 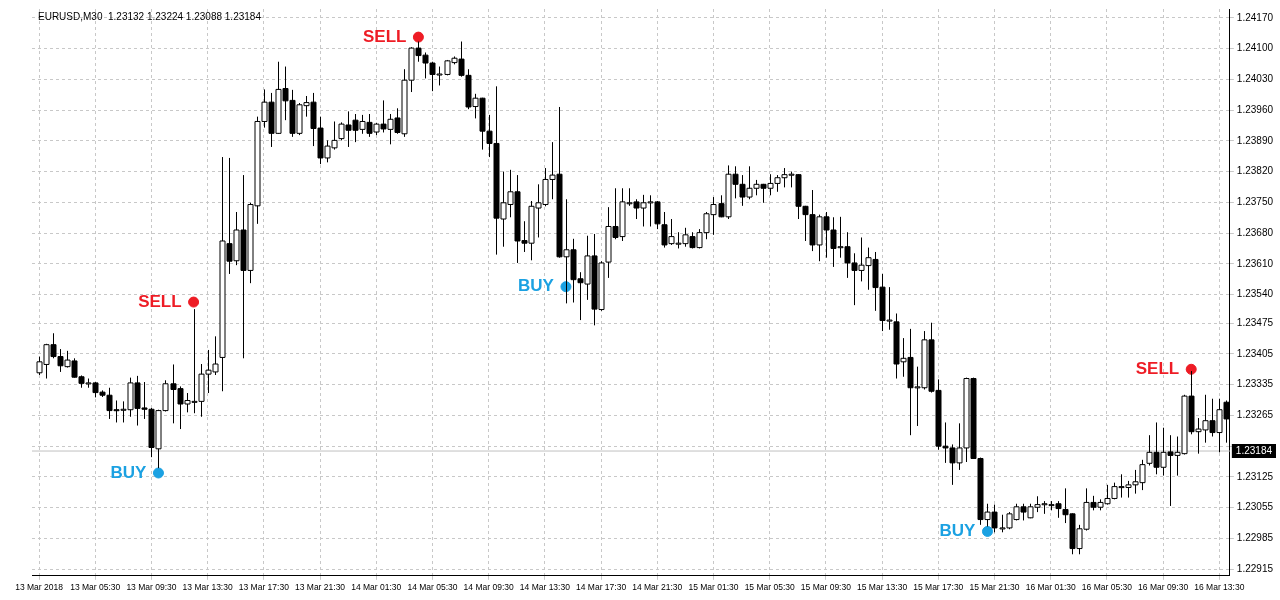 I want to click on y-tick-label: 1.23540, so click(x=1255, y=294).